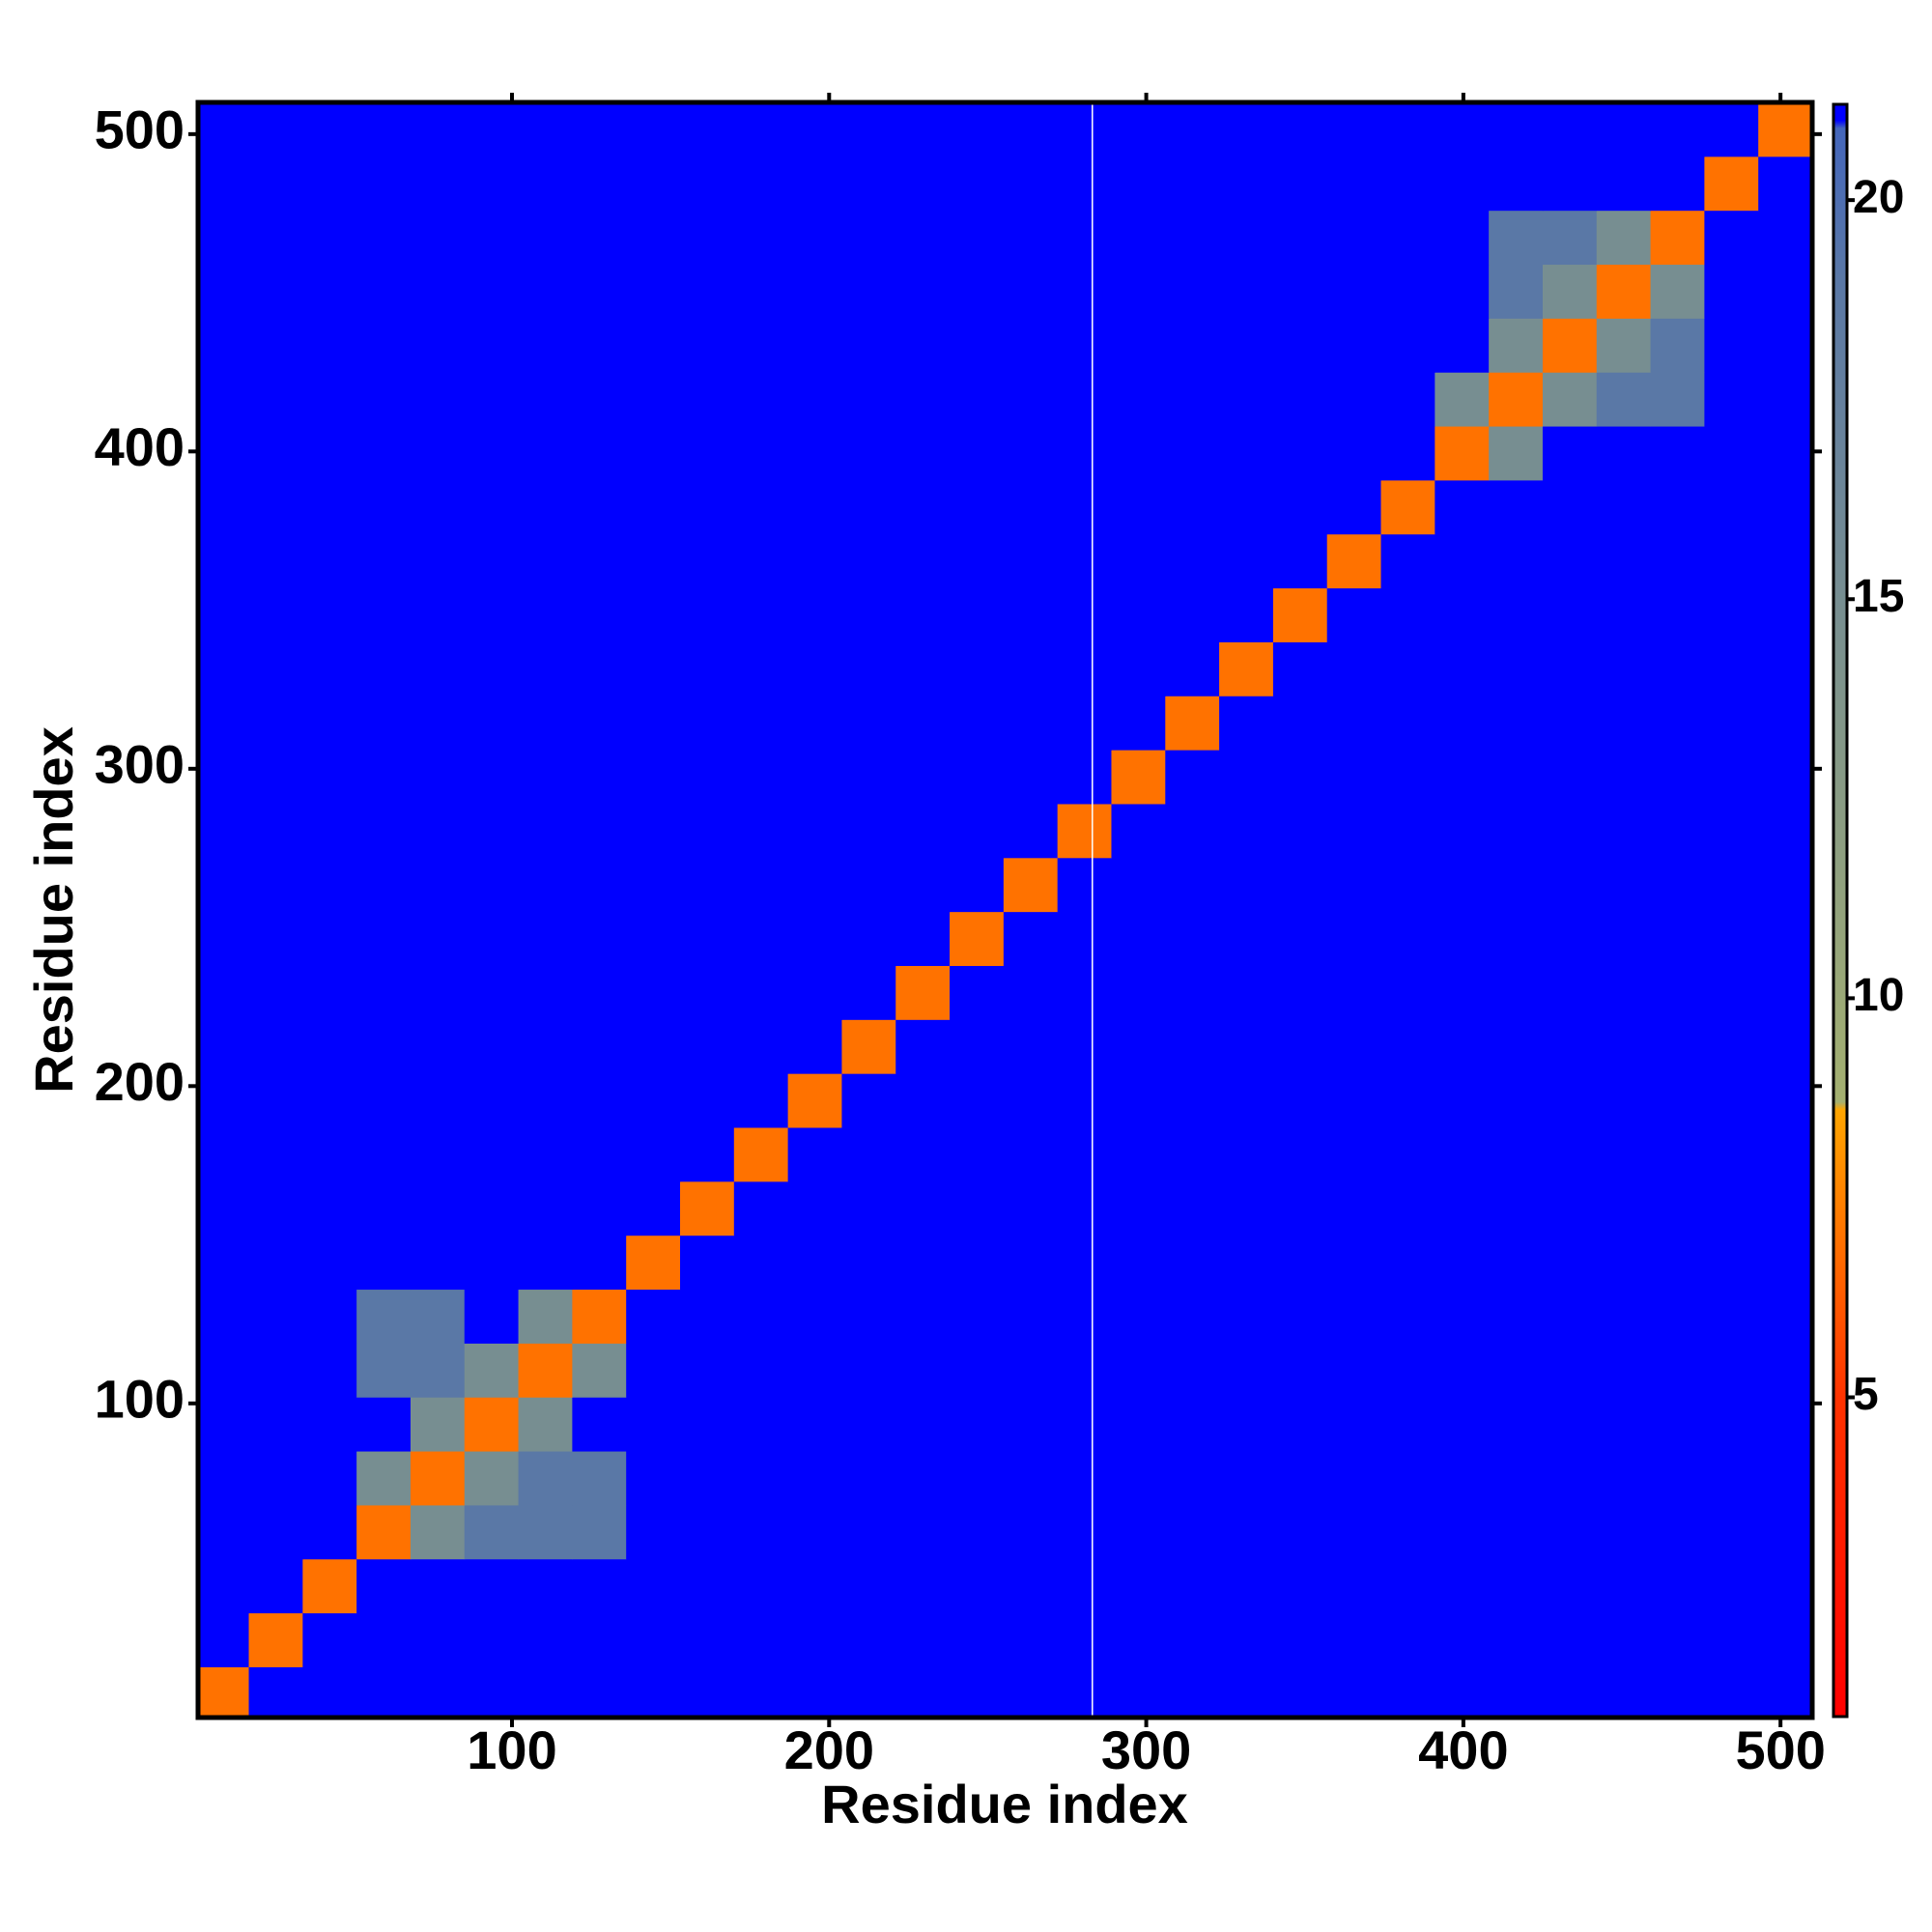 Image resolution: width=1932 pixels, height=1932 pixels. What do you see at coordinates (511, 1749) in the screenshot?
I see `x-tick-label: 100` at bounding box center [511, 1749].